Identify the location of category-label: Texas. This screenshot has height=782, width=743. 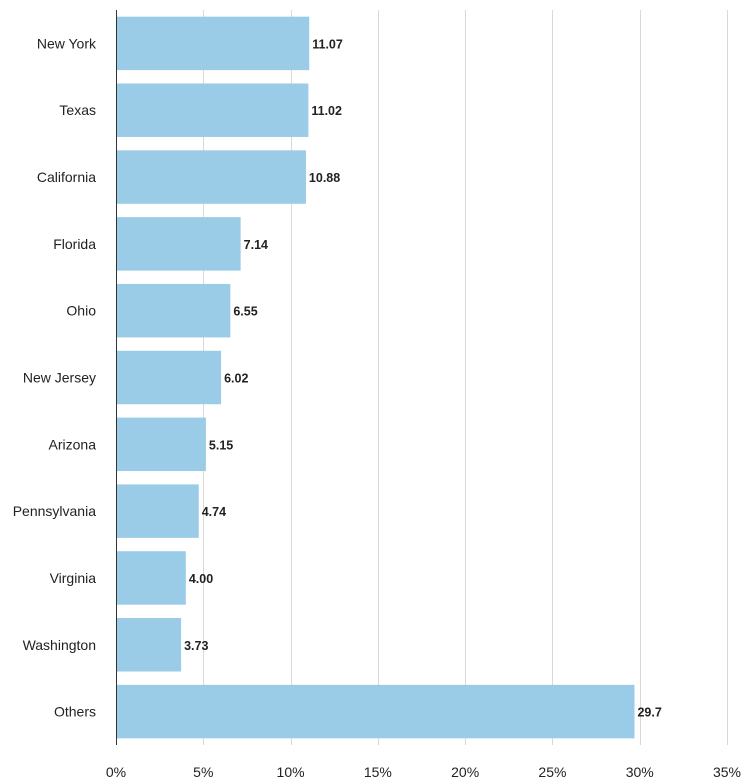
(77, 110).